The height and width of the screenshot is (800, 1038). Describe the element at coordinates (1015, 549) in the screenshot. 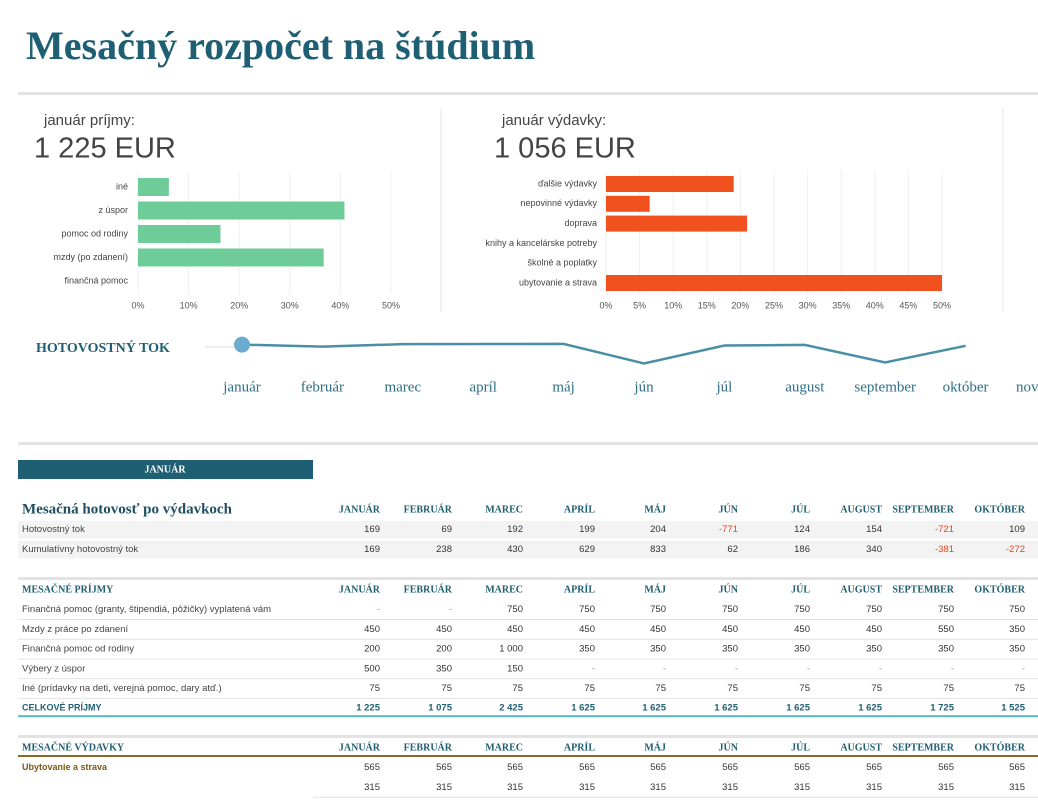

I see `cell: -272` at that location.